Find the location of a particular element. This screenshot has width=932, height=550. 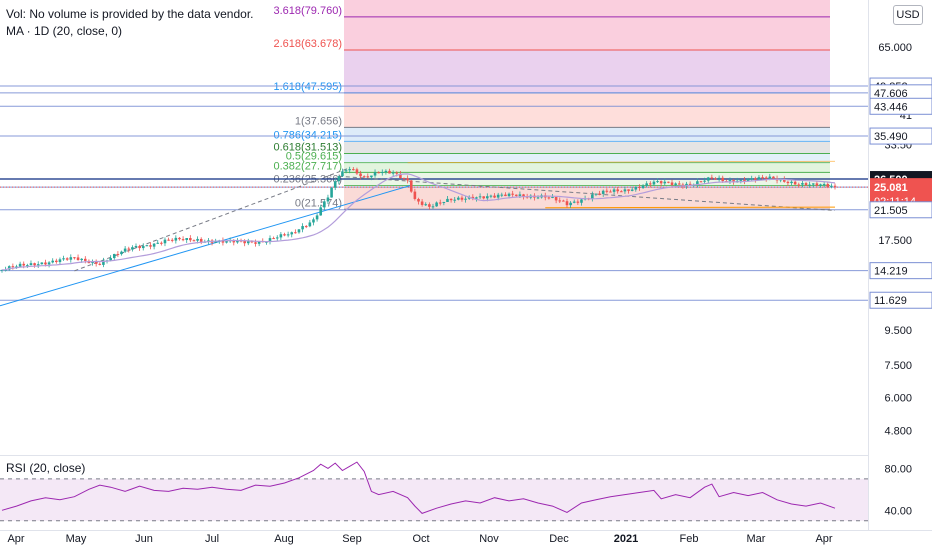

time-axis-tick: Feb is located at coordinates (689, 539).